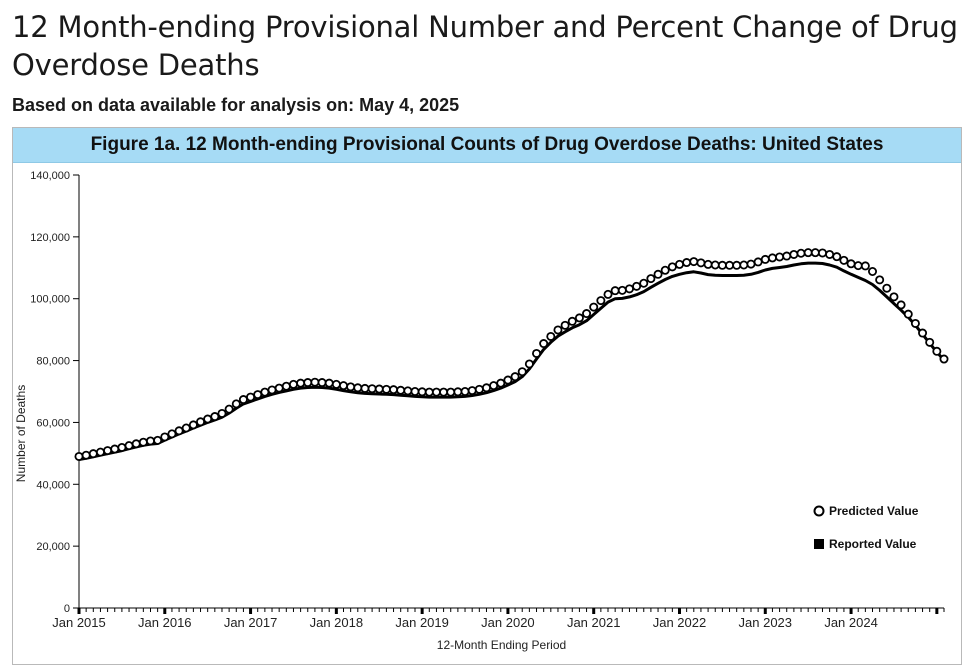 The height and width of the screenshot is (670, 969). Describe the element at coordinates (680, 622) in the screenshot. I see `x-tick-label: Jan 2022` at that location.